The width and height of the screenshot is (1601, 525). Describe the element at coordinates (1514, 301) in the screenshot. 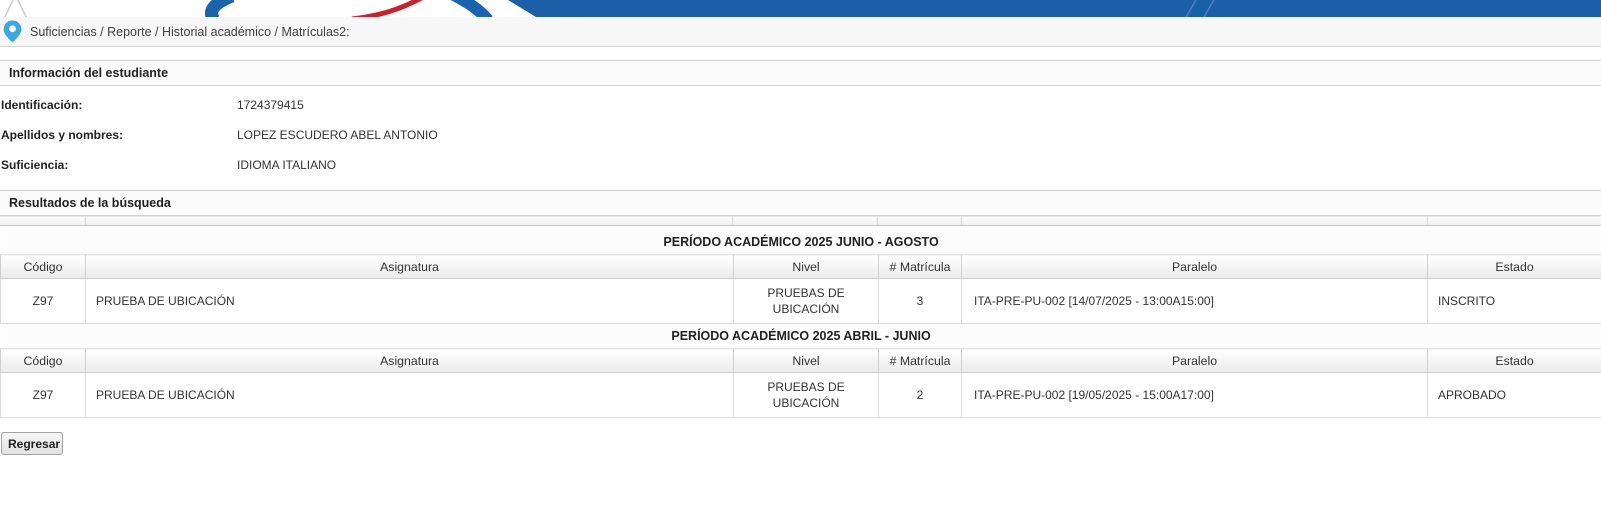

I see `cell-estado: INSCRITO` at that location.